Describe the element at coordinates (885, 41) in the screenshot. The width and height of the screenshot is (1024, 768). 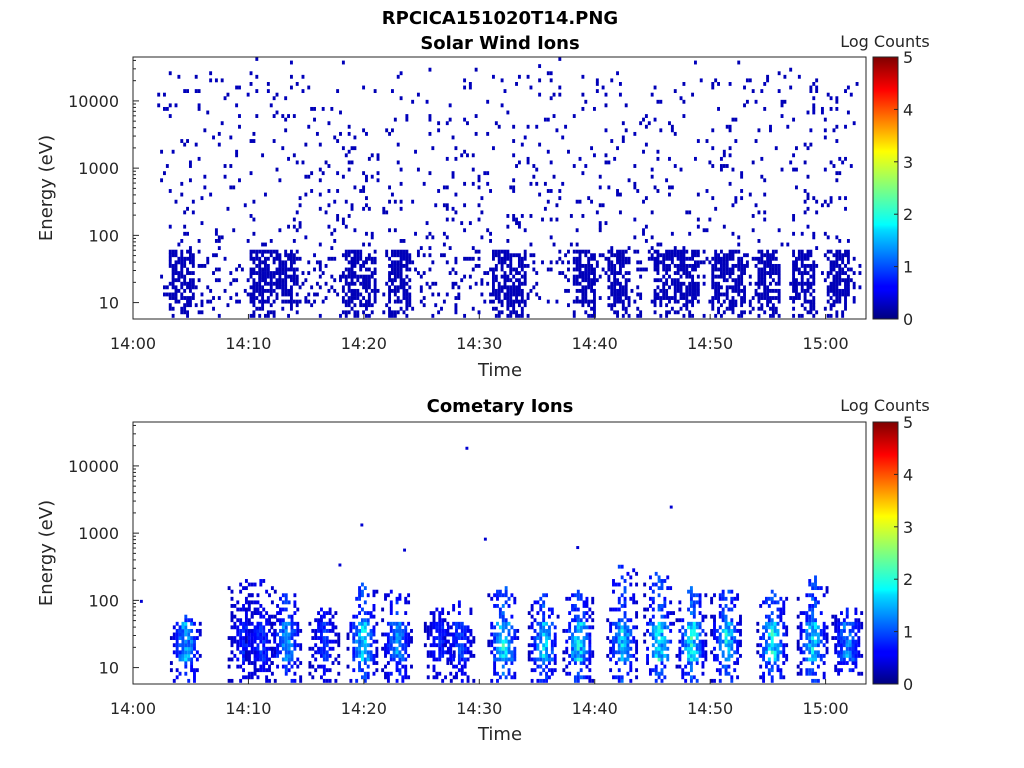
I see `colorbar-label: Log Counts` at that location.